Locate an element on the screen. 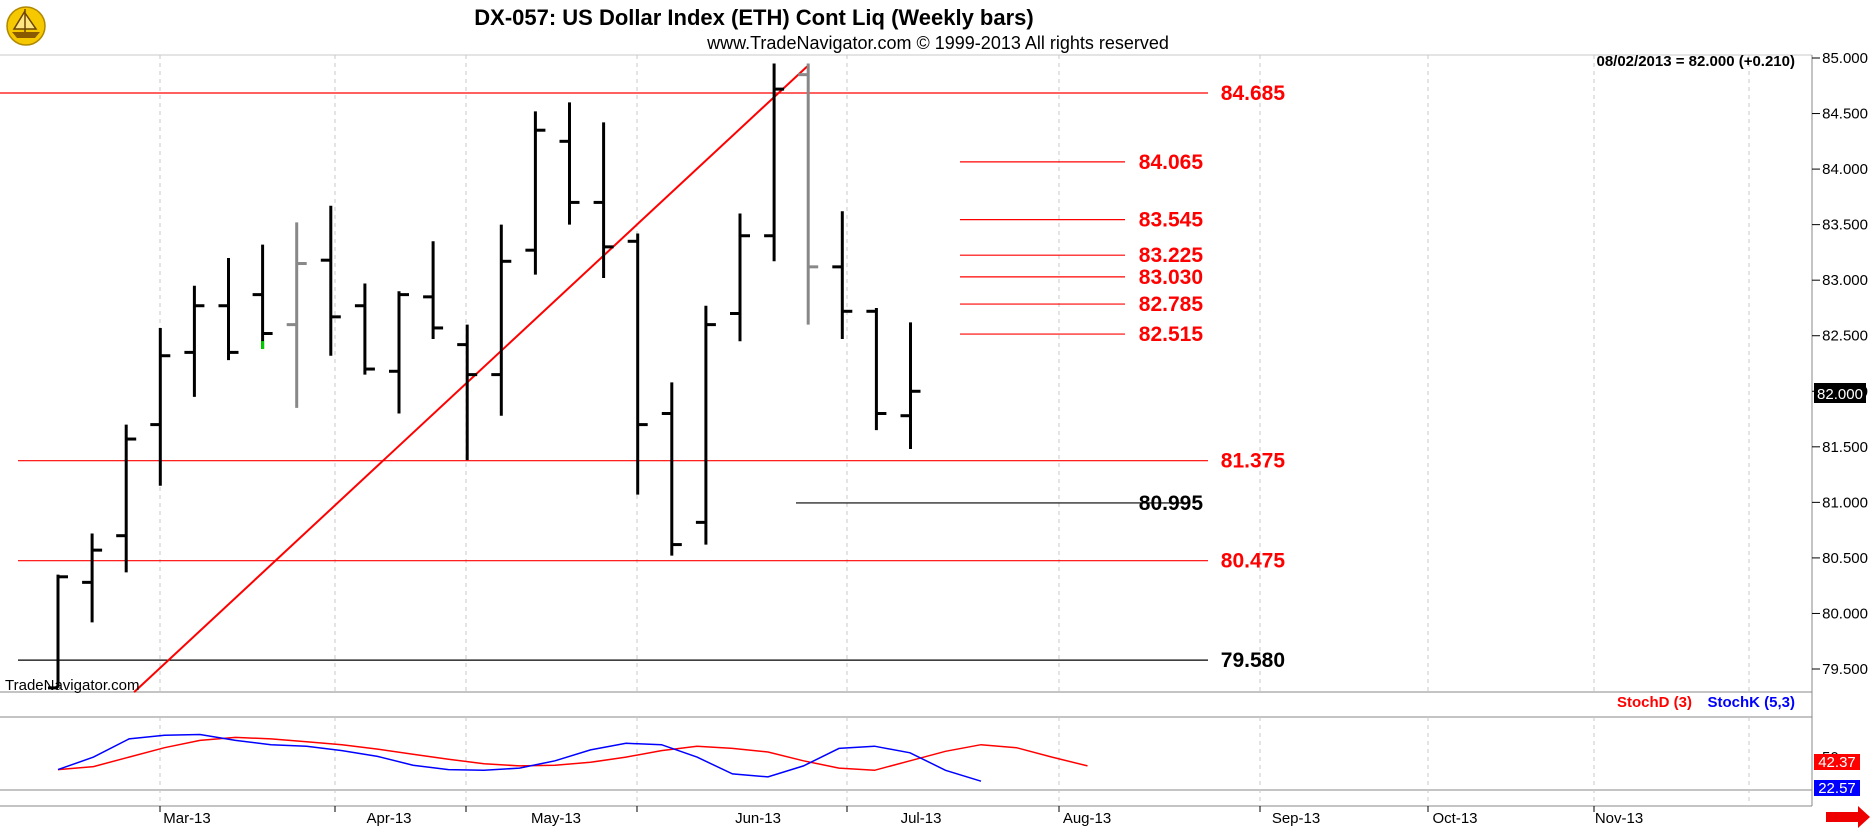 This screenshot has width=1876, height=828. x-tick-label: Nov-13 is located at coordinates (1619, 818).